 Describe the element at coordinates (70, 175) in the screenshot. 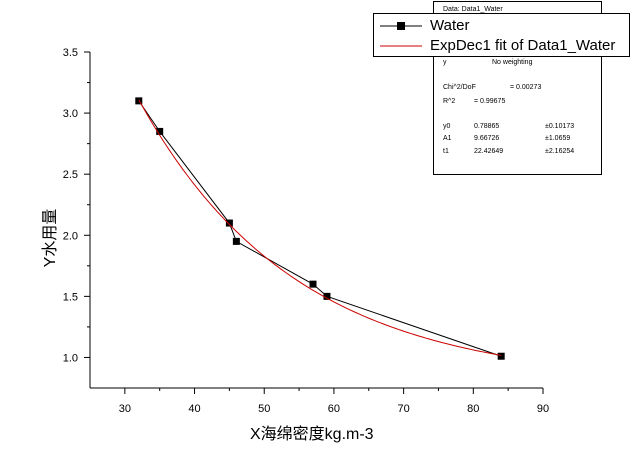

I see `y-tick-label: 2.5` at that location.